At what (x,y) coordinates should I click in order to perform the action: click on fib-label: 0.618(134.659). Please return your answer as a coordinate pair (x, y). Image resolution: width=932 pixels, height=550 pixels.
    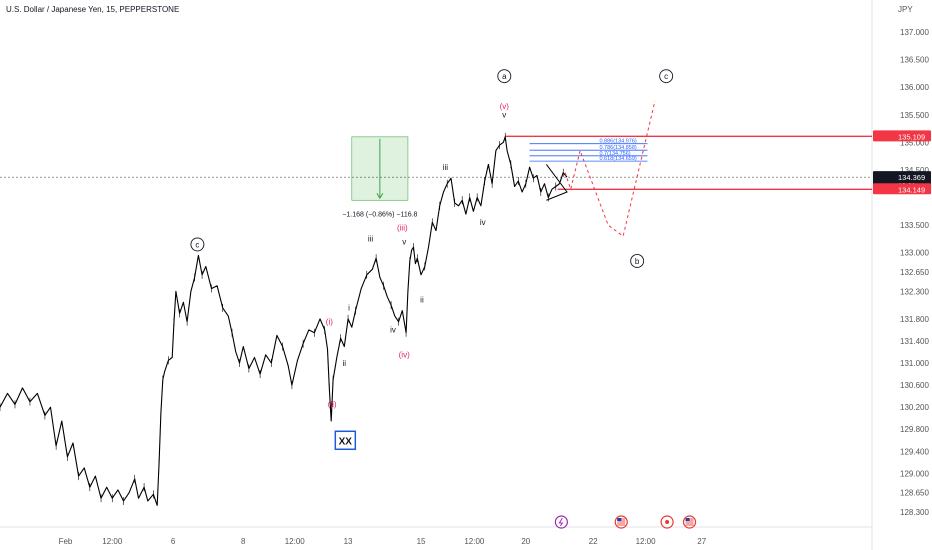
    Looking at the image, I should click on (617, 159).